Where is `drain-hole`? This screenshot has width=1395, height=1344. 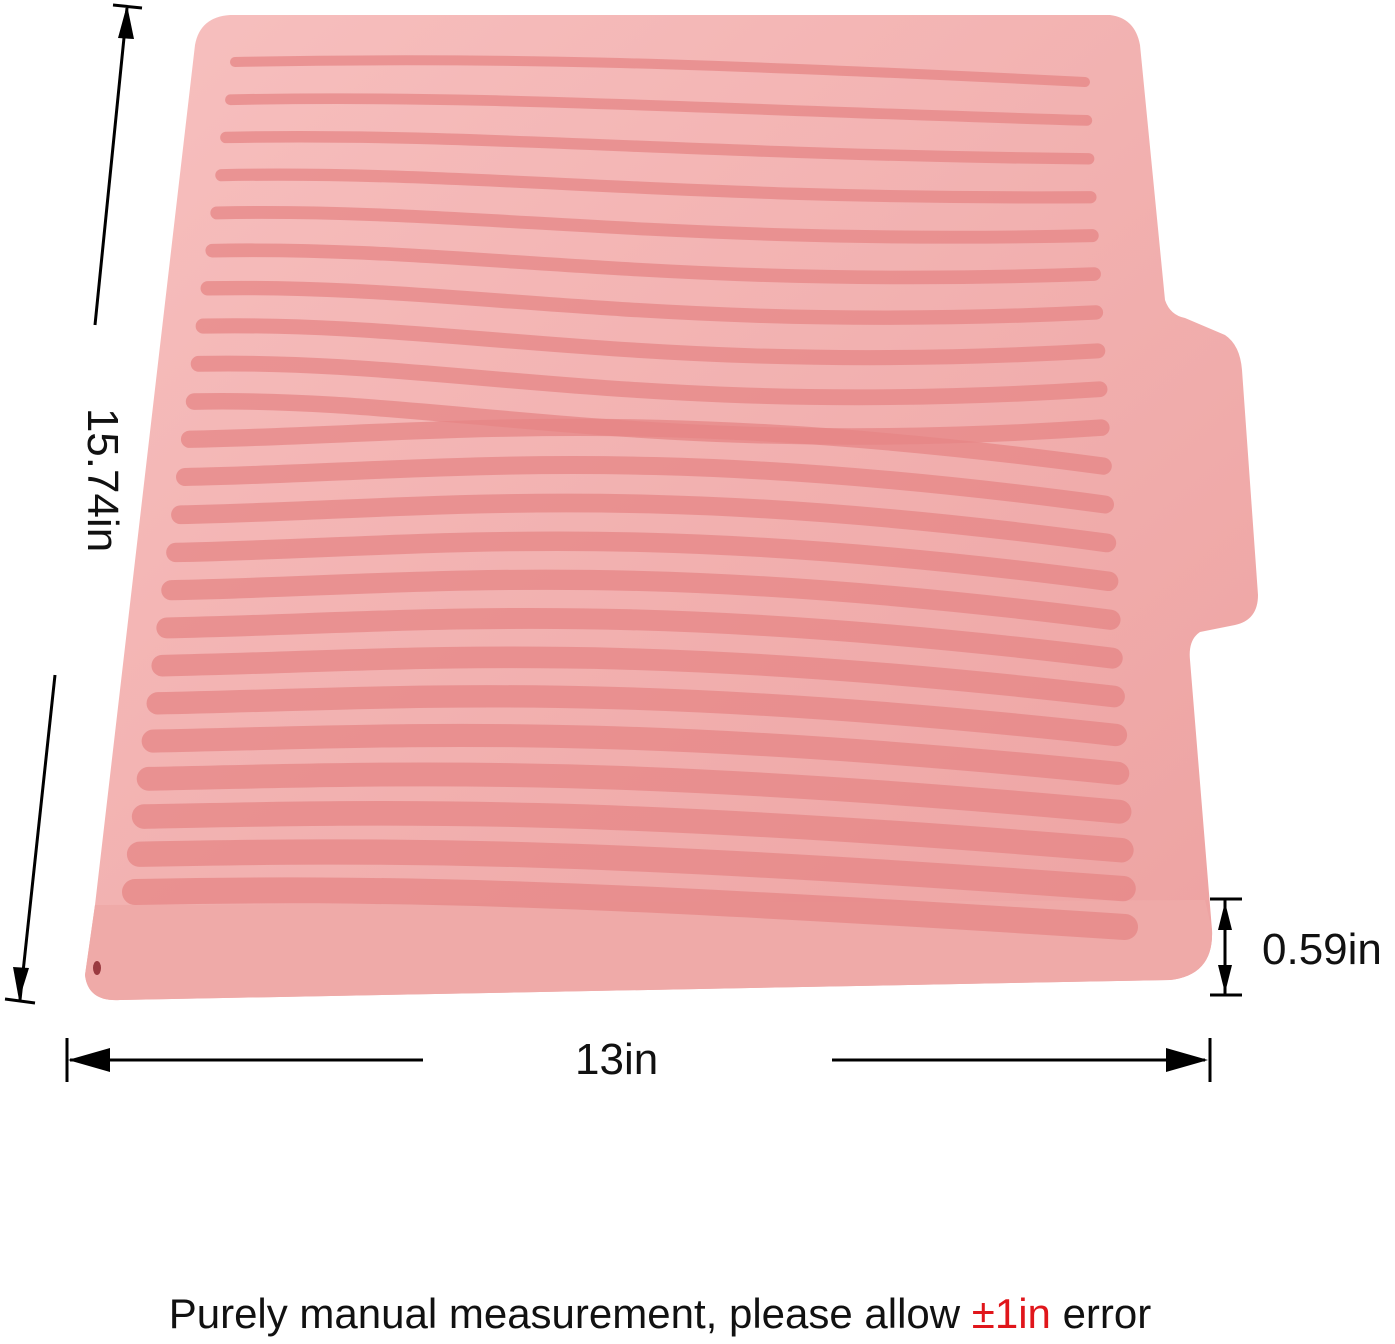
drain-hole is located at coordinates (97, 968).